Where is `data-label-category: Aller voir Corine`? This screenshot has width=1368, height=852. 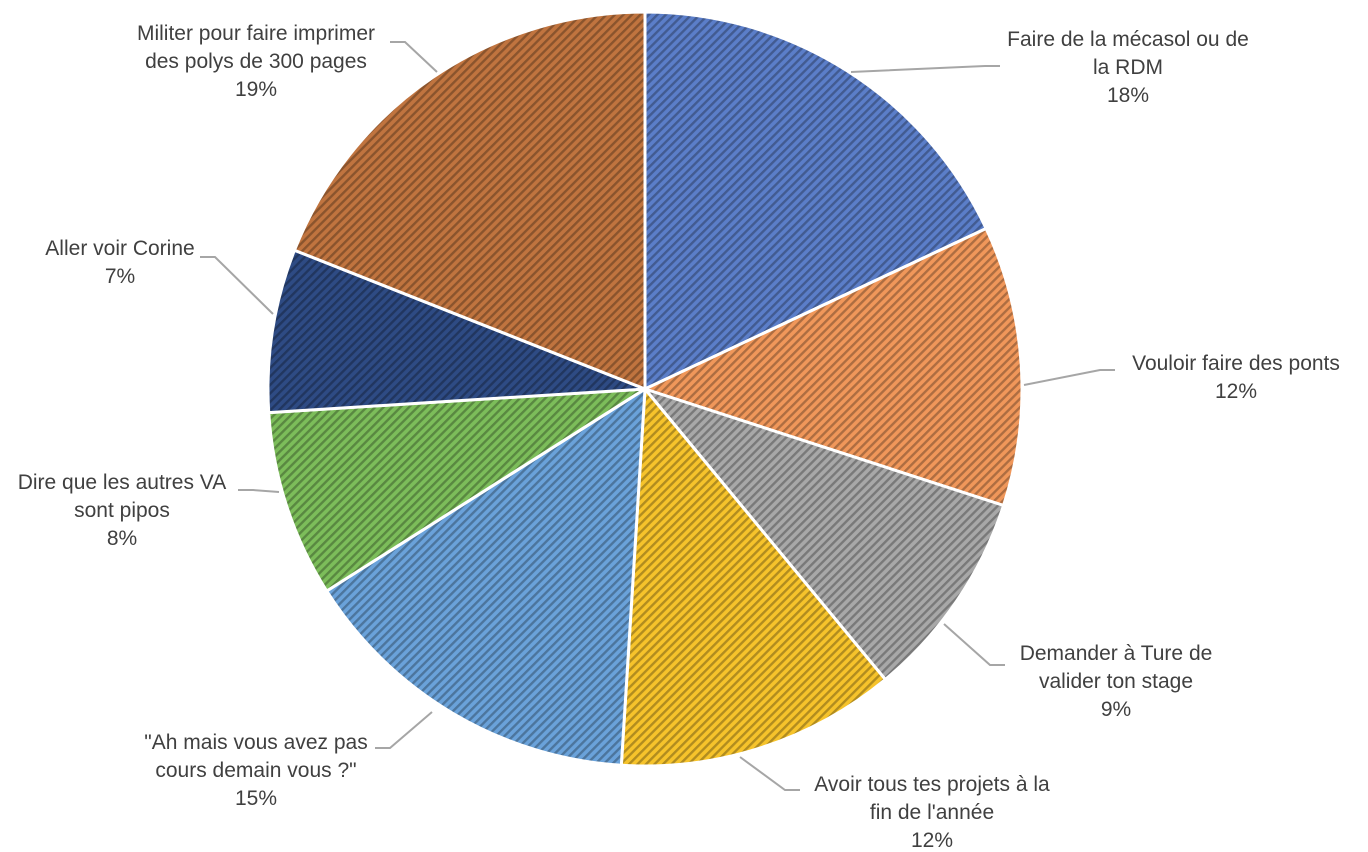 data-label-category: Aller voir Corine is located at coordinates (119, 248).